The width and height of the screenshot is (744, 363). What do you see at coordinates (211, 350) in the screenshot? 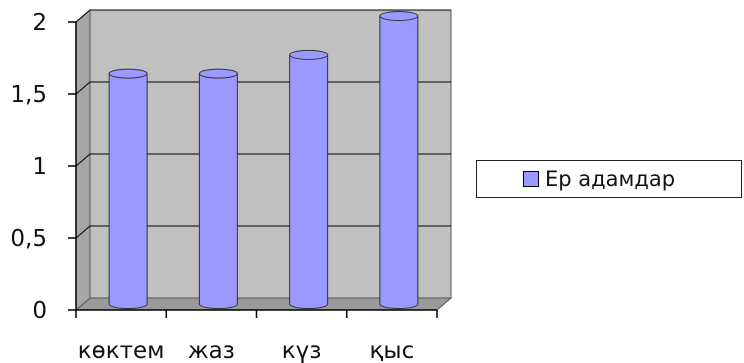
I see `x-tick-label: жаз` at bounding box center [211, 350].